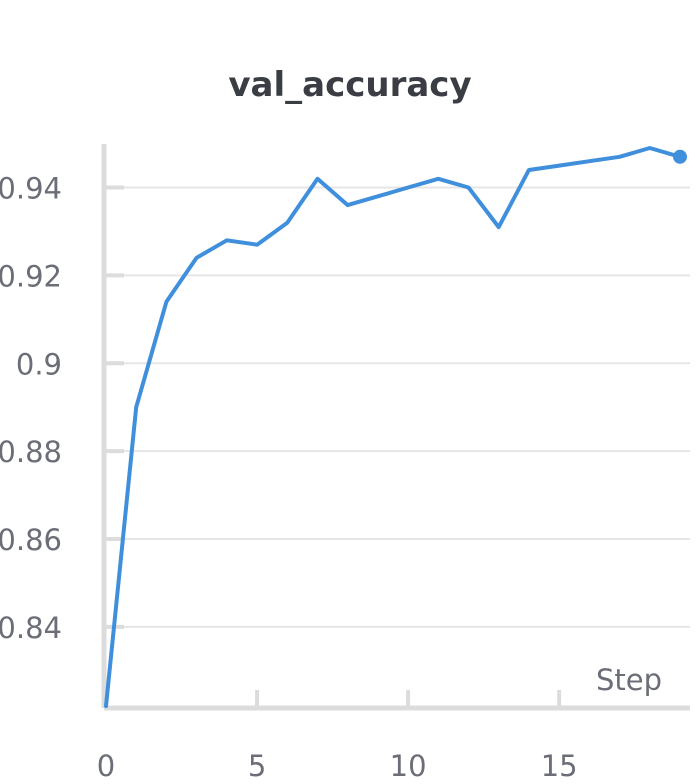 The width and height of the screenshot is (700, 784). Describe the element at coordinates (39, 364) in the screenshot. I see `y-tick-label: 0.9` at that location.